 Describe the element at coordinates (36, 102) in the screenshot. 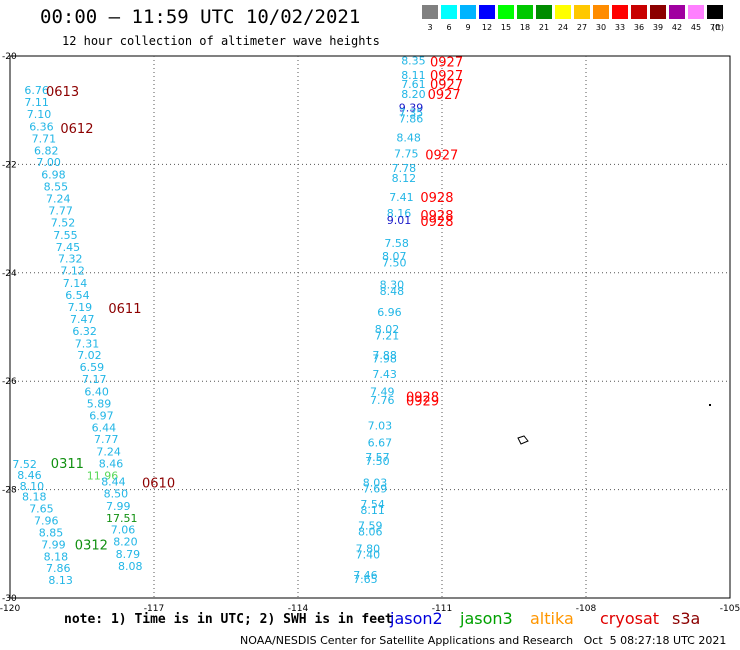

I see `wave-height-value: 7.11` at that location.